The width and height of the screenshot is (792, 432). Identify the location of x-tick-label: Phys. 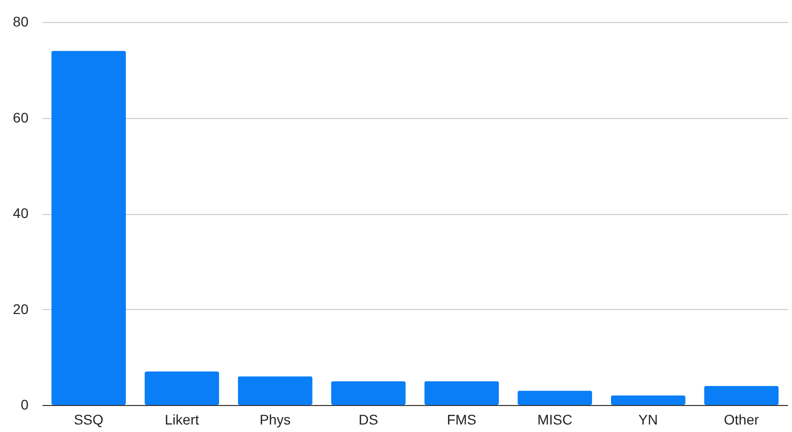
(275, 420).